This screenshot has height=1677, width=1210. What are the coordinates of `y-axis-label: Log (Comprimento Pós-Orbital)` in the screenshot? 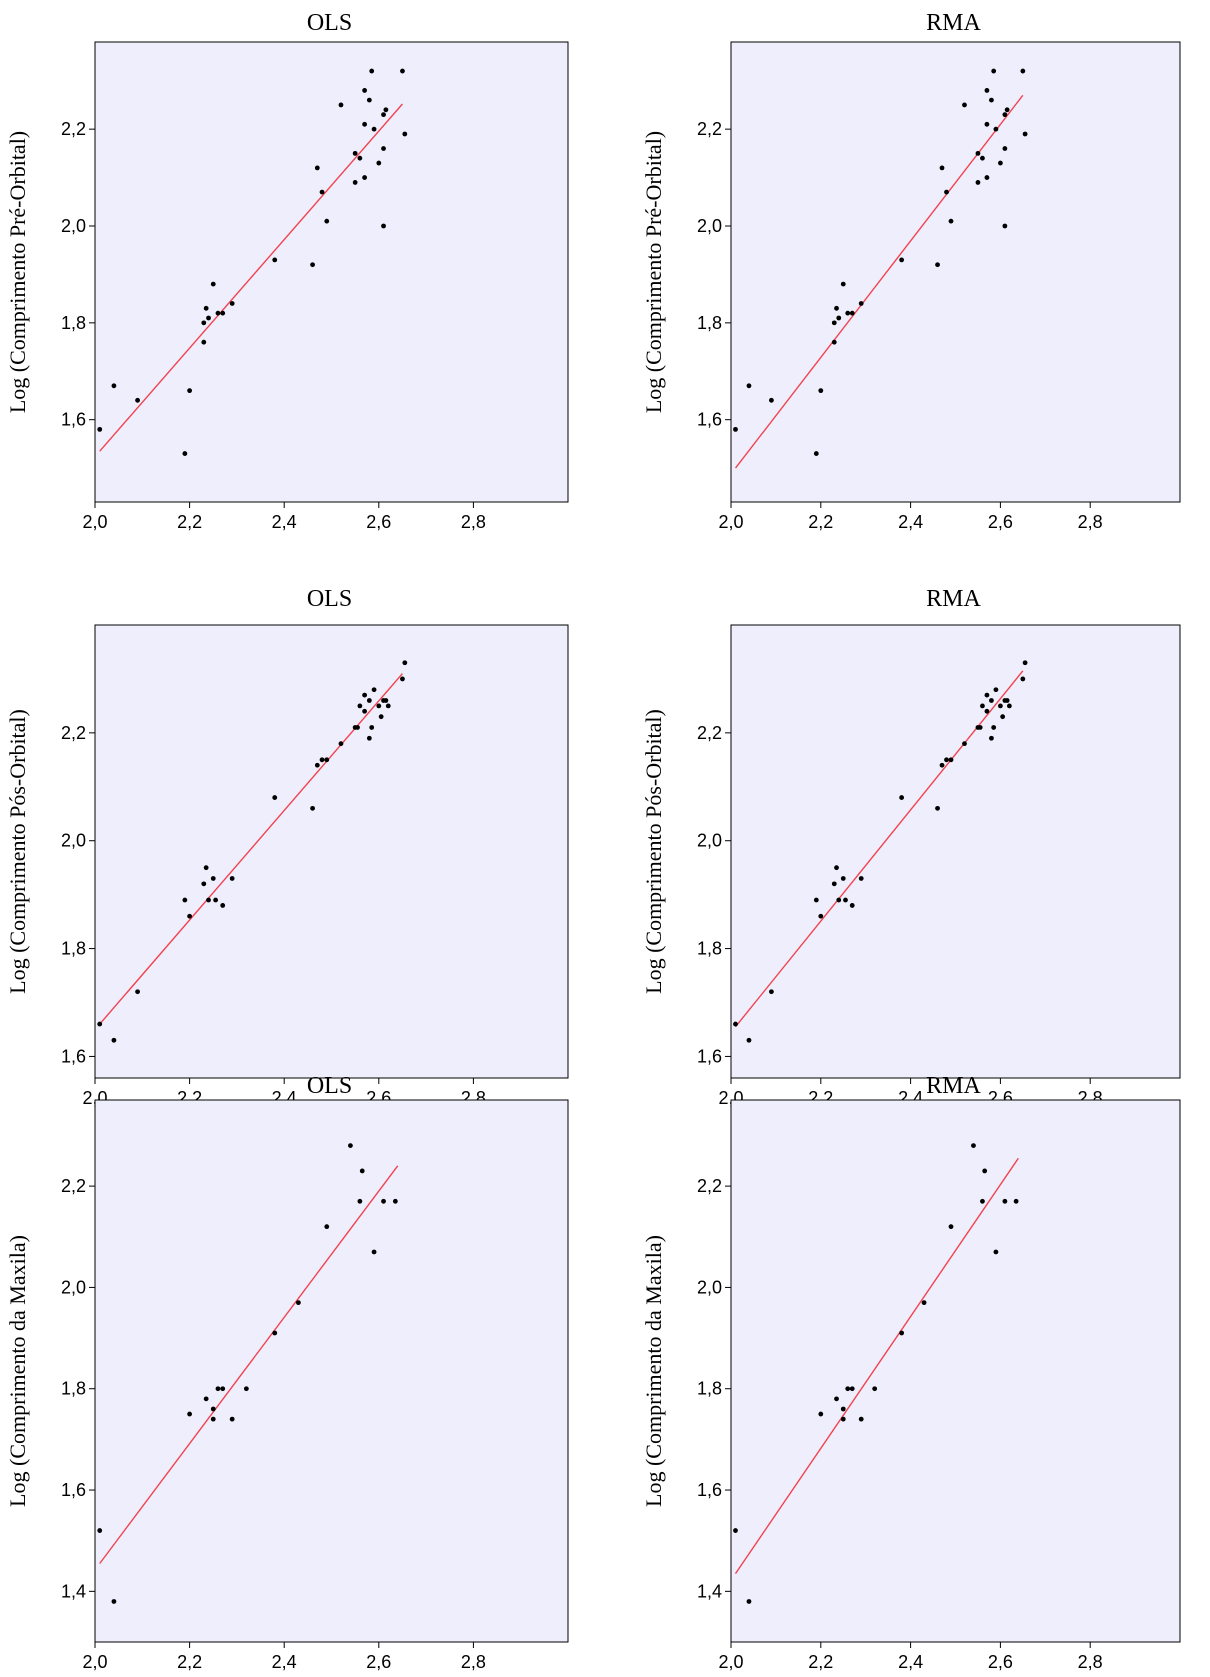 It's located at (653, 851).